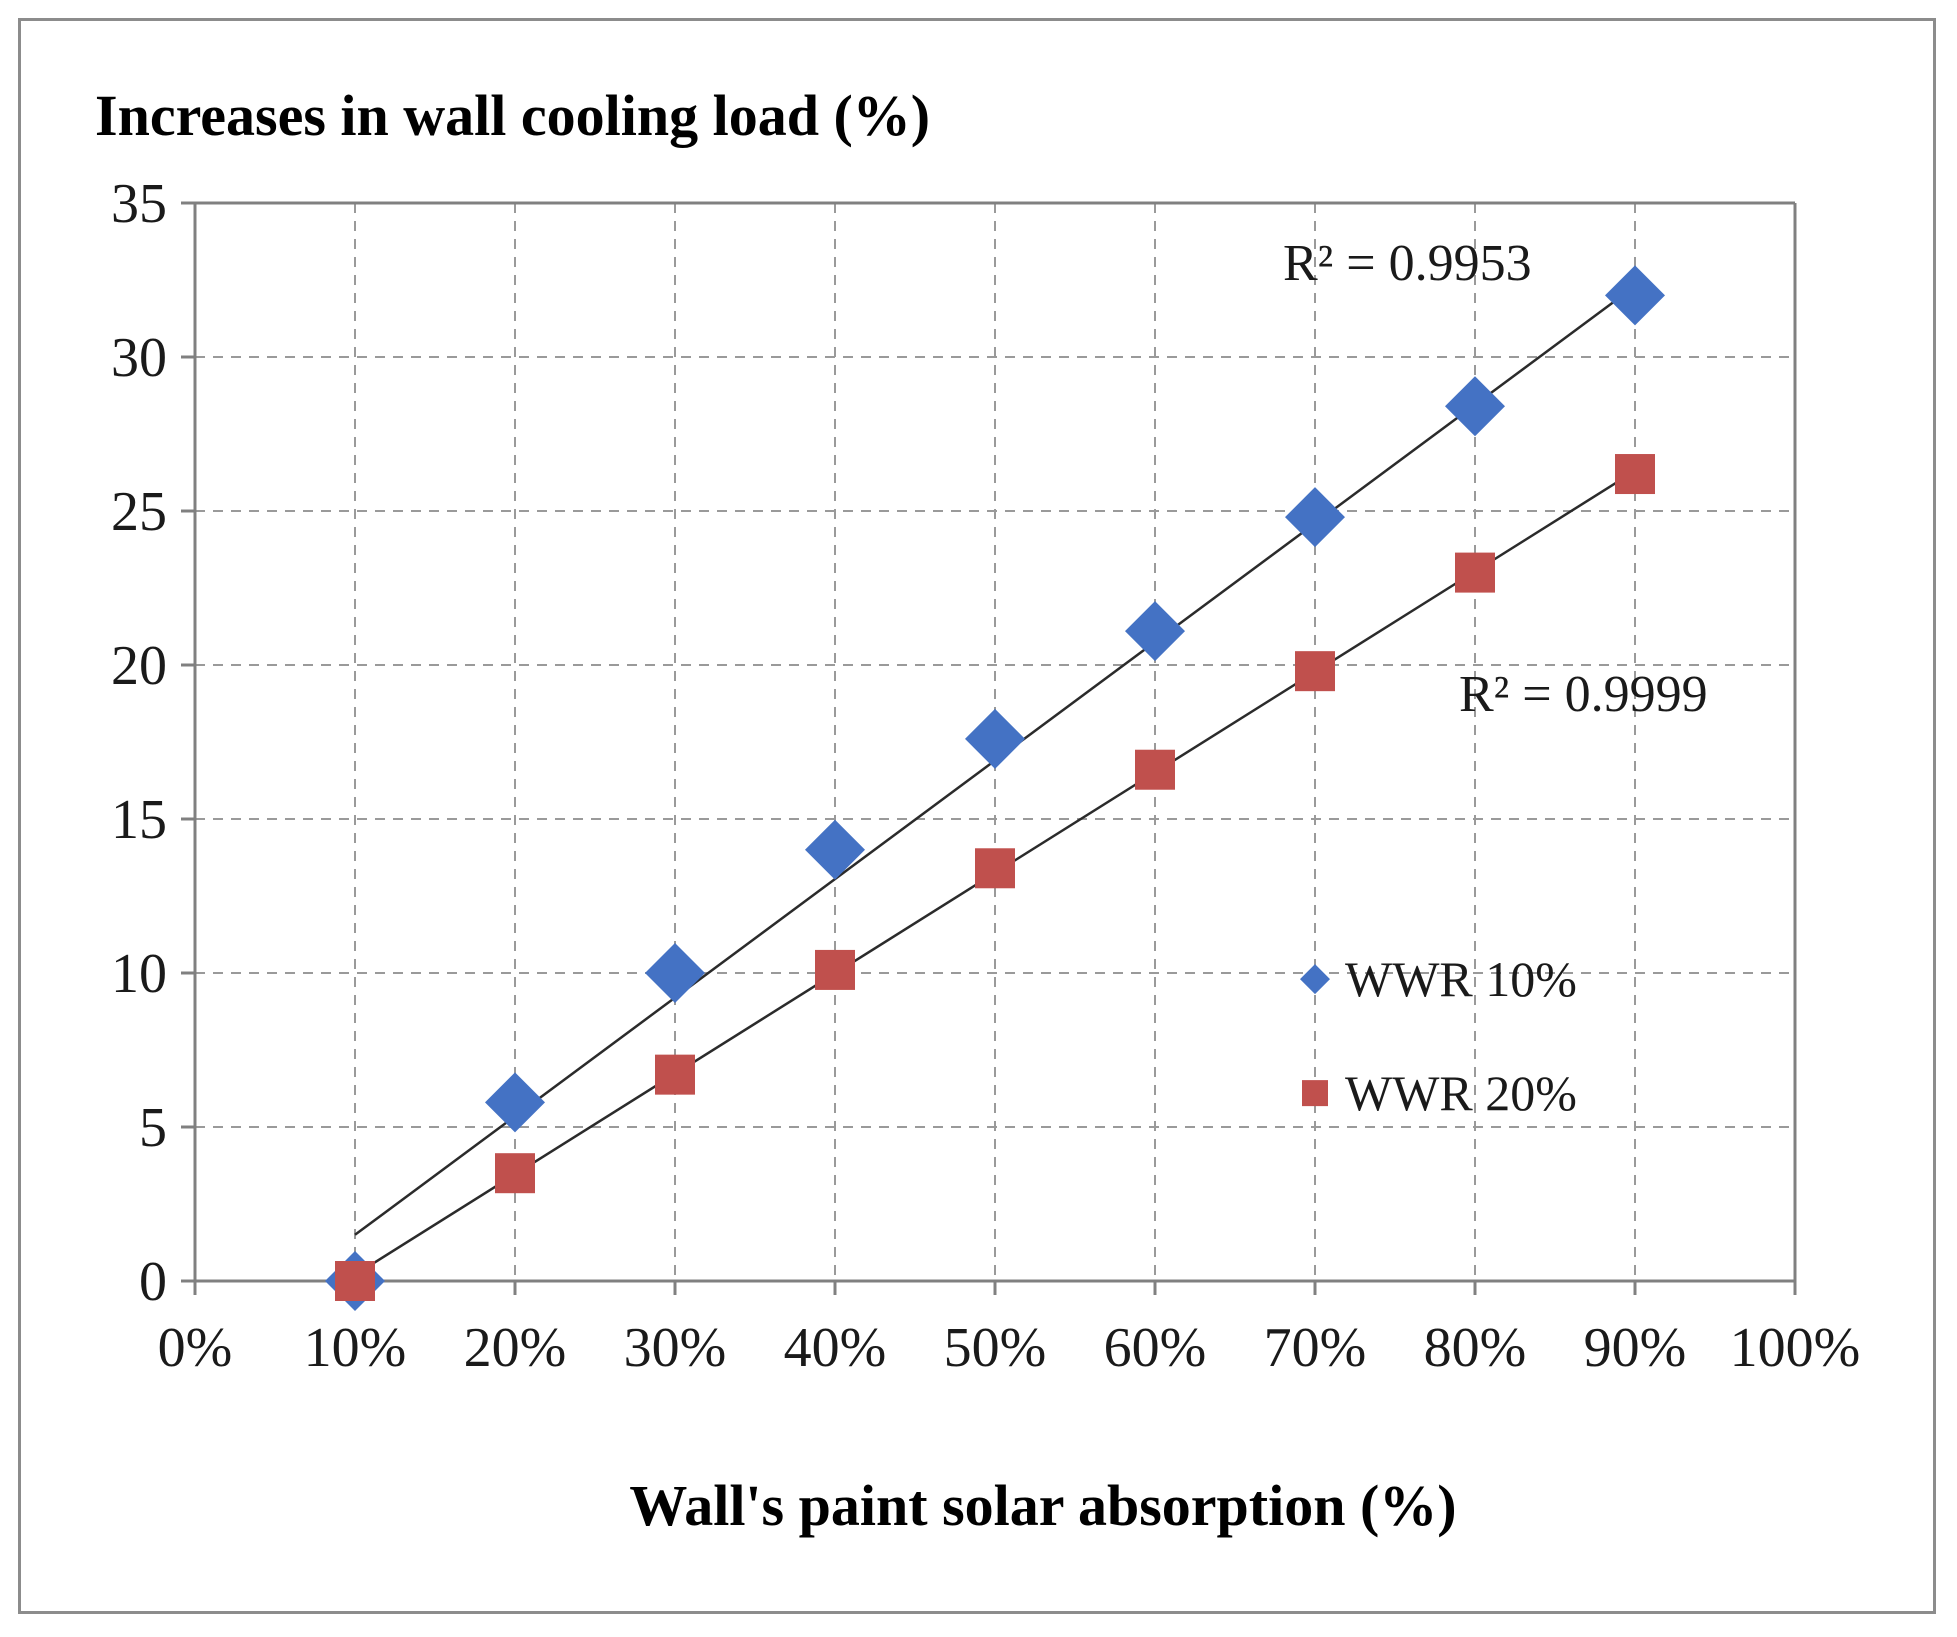 The image size is (1957, 1637). What do you see at coordinates (835, 1348) in the screenshot?
I see `x-tick-label: 40%` at bounding box center [835, 1348].